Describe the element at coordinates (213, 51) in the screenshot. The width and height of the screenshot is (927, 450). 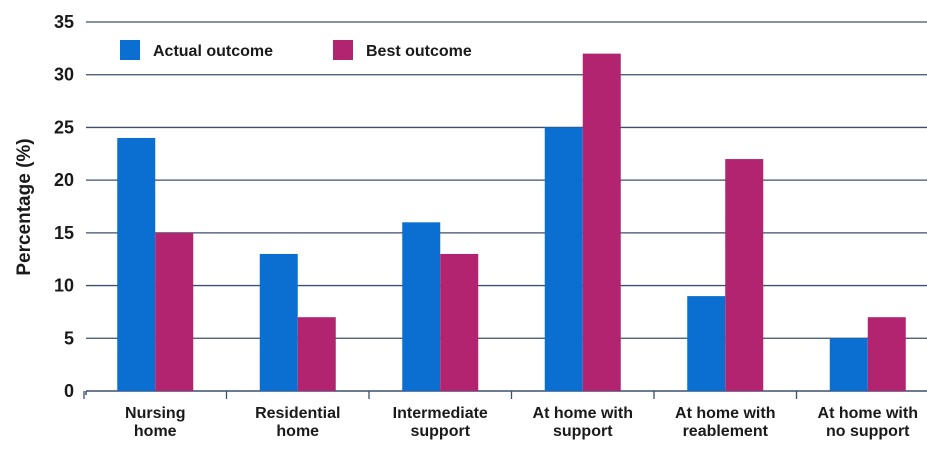
I see `legend-label: Actual outcome` at that location.